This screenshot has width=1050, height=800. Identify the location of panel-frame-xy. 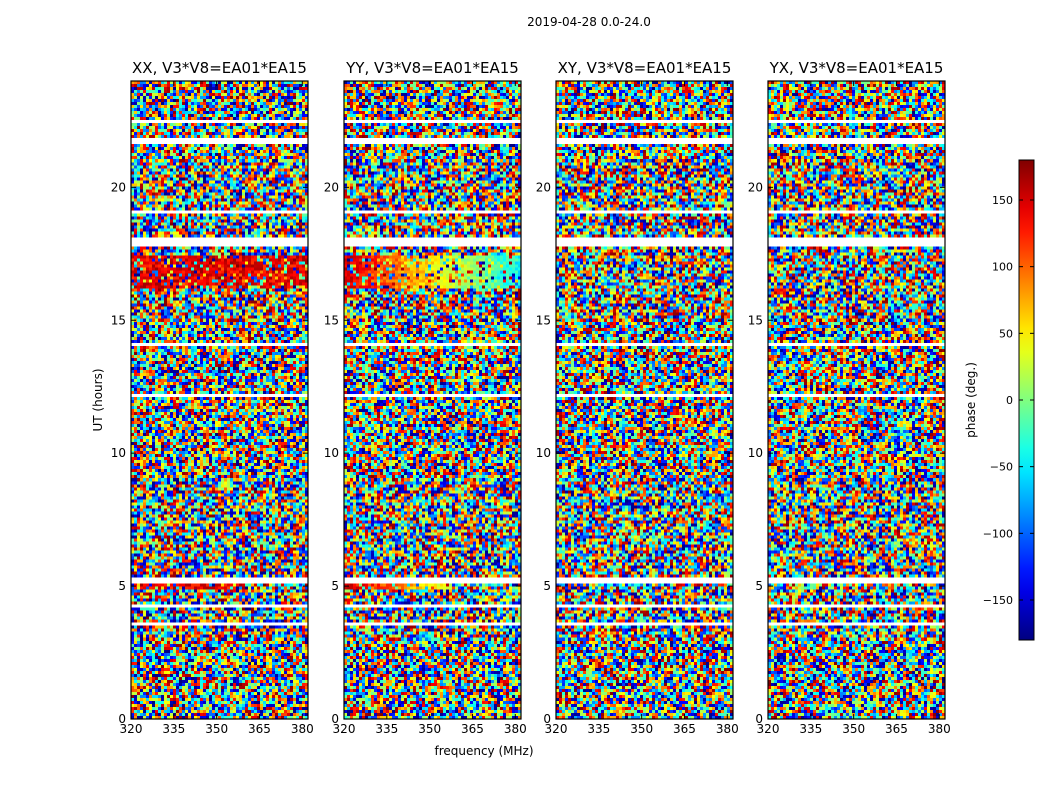
(644, 400).